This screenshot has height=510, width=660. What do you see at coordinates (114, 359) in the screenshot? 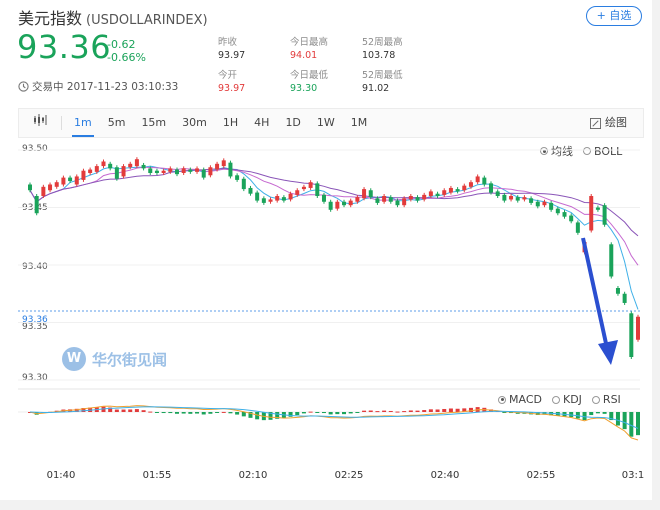
I see `watermark: W 华尔街见闻` at bounding box center [114, 359].